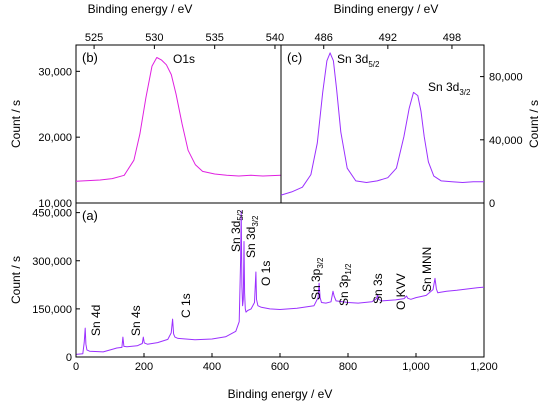  What do you see at coordinates (52, 262) in the screenshot?
I see `panel-a-y-tick-label: 300,000` at bounding box center [52, 262].